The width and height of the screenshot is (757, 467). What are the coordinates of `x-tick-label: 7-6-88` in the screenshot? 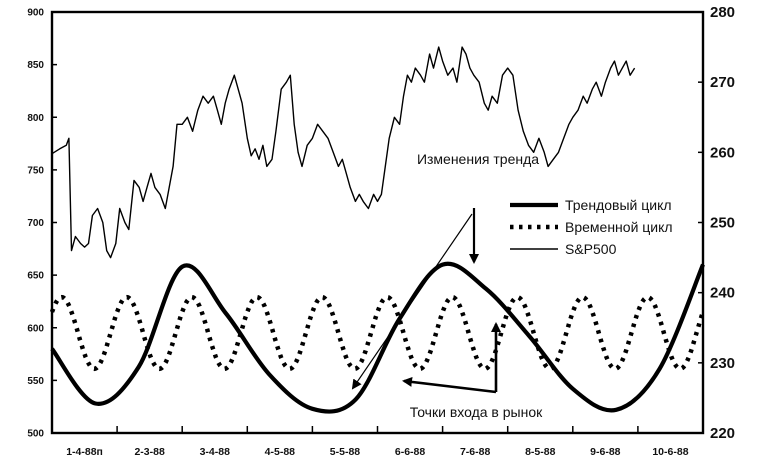 It's located at (475, 452).